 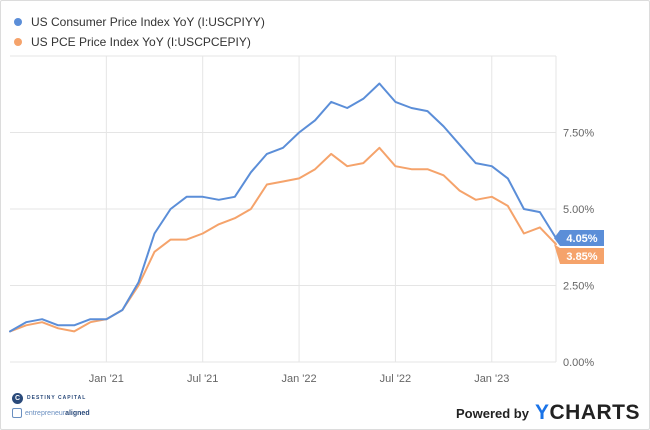 I want to click on destiny-capital-icon: C, so click(x=17, y=398).